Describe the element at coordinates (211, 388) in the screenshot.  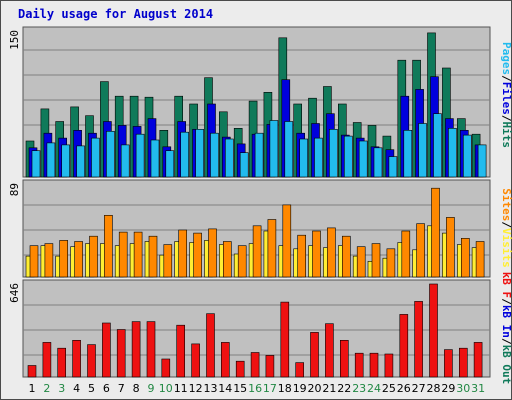
I see `day-label-13: 13` at that location.